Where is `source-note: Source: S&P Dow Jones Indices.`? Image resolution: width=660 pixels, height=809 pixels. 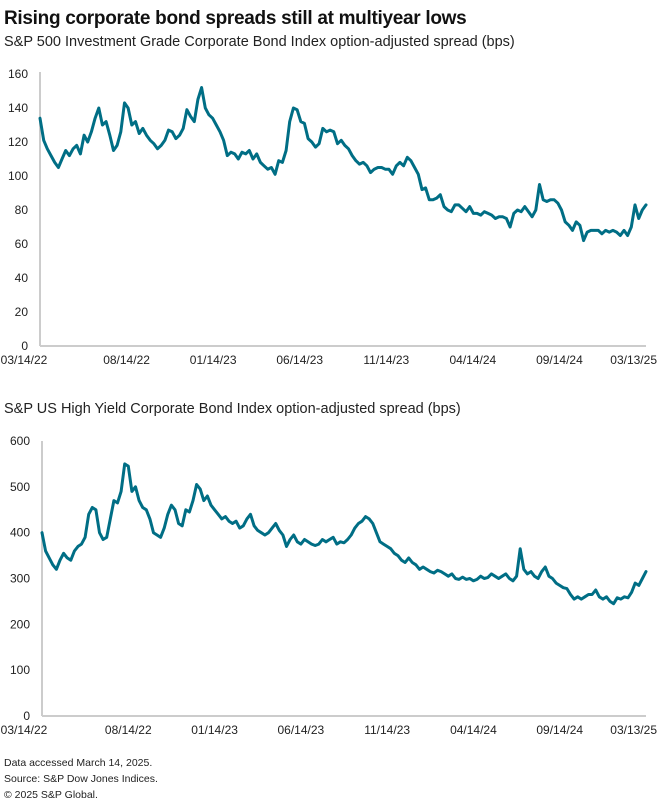 source-note: Source: S&P Dow Jones Indices. is located at coordinates (81, 779).